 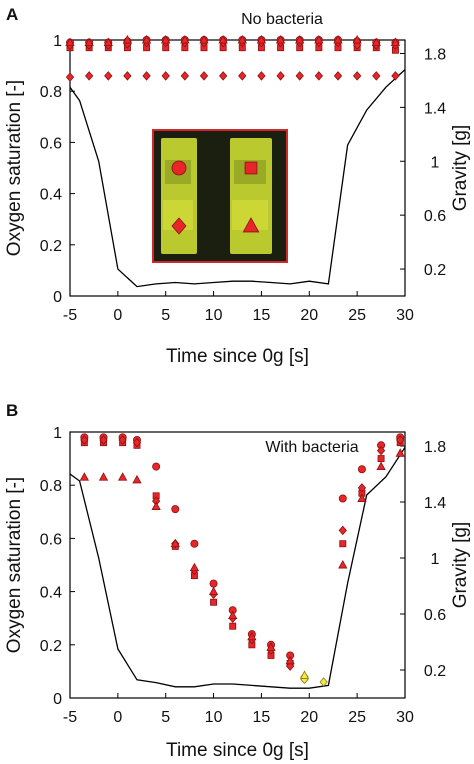 I want to click on y-axis-label: Oxygen saturation [-], so click(x=14, y=565).